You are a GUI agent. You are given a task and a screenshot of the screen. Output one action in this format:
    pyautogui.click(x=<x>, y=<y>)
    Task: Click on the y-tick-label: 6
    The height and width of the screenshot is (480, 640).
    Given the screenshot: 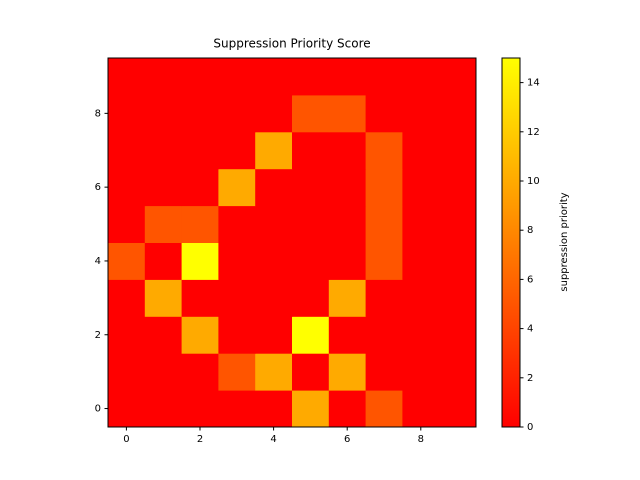 What is the action you would take?
    pyautogui.click(x=98, y=187)
    